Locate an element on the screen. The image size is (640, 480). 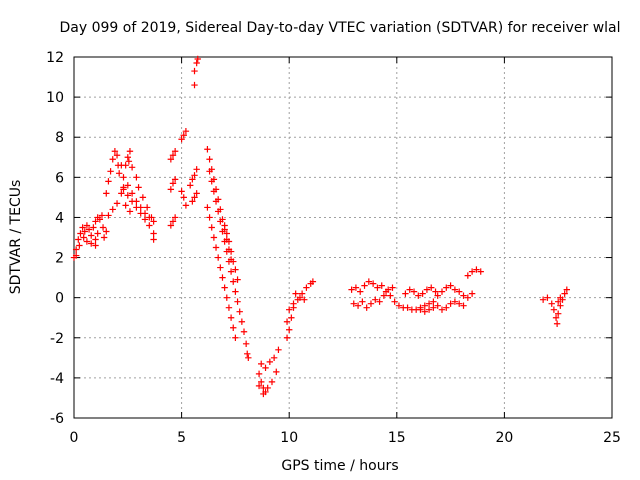
y-tick-label: 0 is located at coordinates (59, 299).